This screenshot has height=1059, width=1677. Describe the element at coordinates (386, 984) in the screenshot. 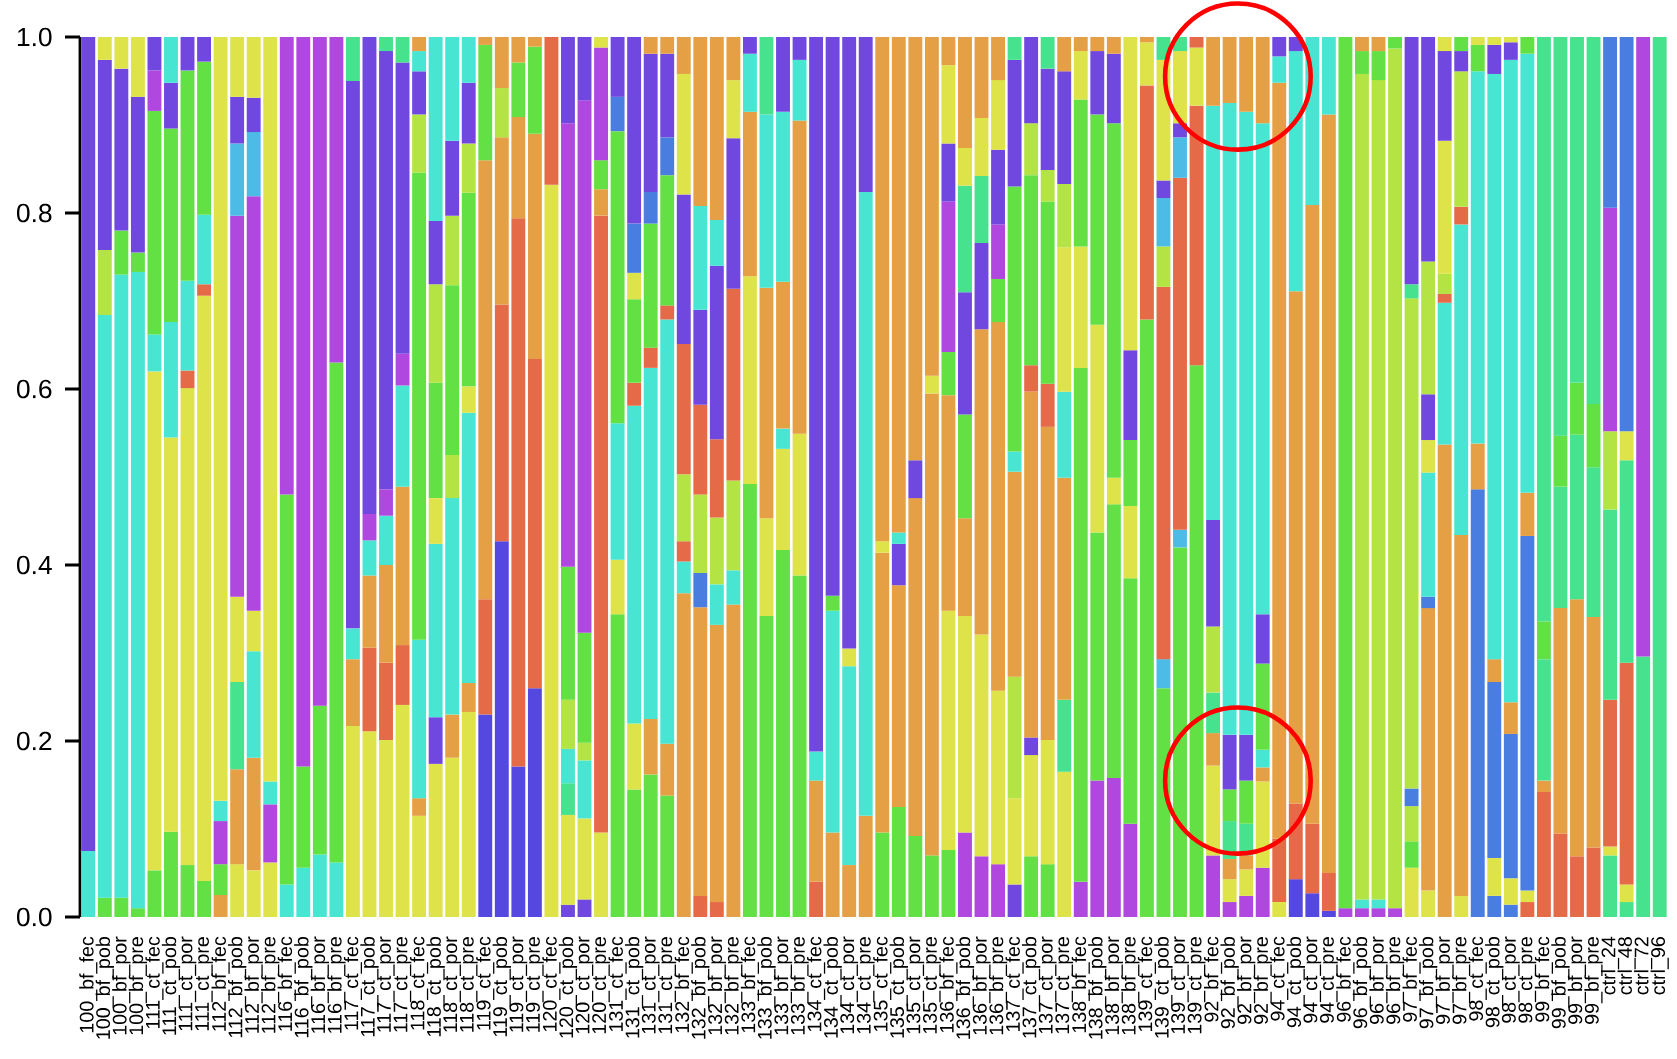

I see `x-tick-label: 117_ct_por` at that location.